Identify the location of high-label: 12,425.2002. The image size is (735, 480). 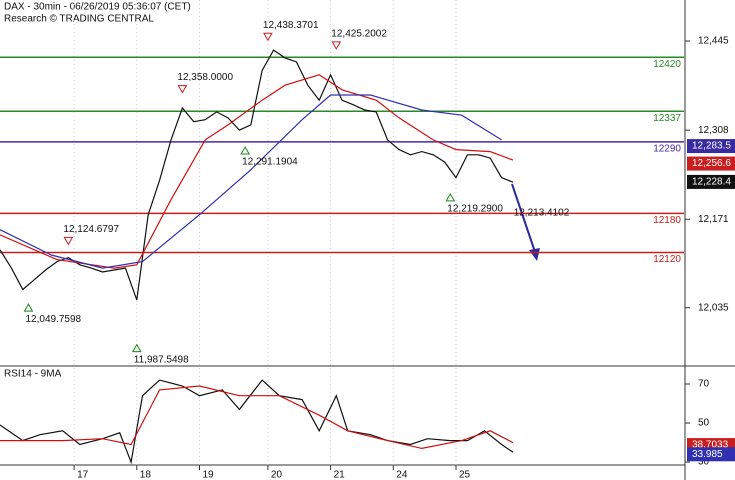
(359, 34).